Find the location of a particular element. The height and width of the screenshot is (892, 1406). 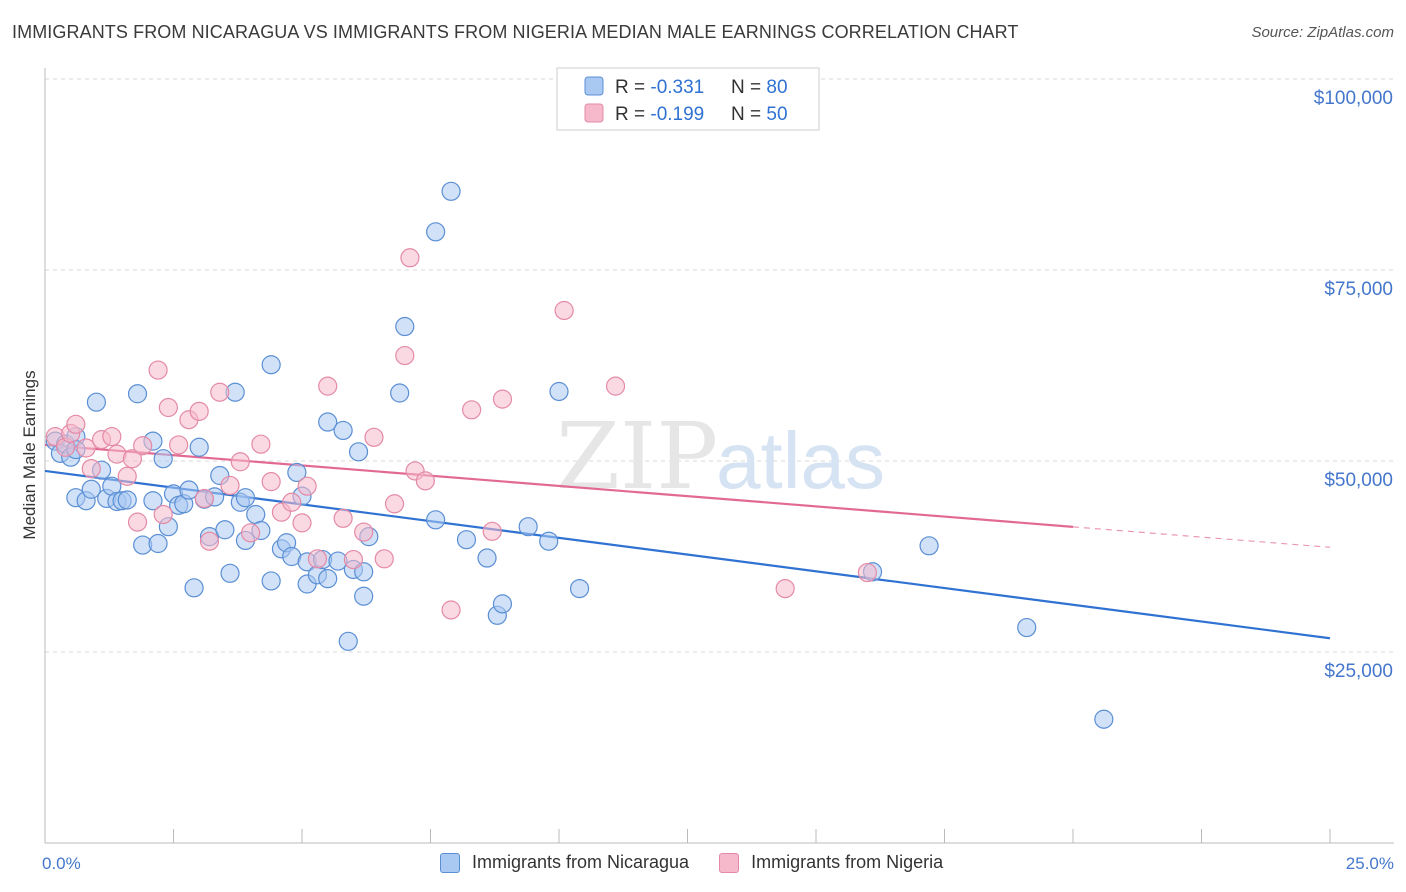

legend-item-nicaragua: Immigrants from Nicaragua is located at coordinates (564, 862).